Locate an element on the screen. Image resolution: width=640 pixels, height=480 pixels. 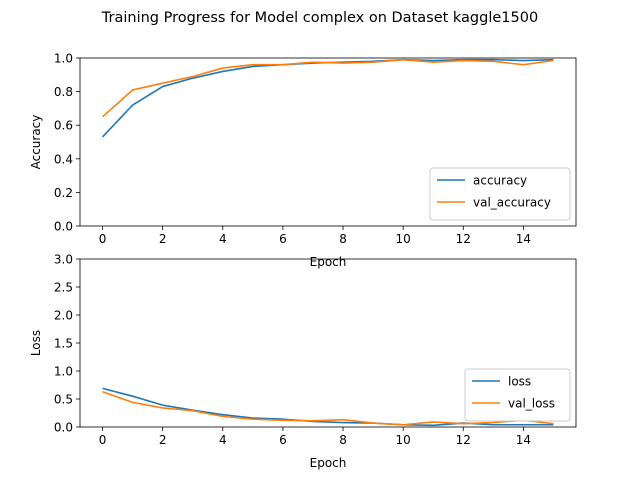
accuracy-x-tick-label: 10 is located at coordinates (403, 239).